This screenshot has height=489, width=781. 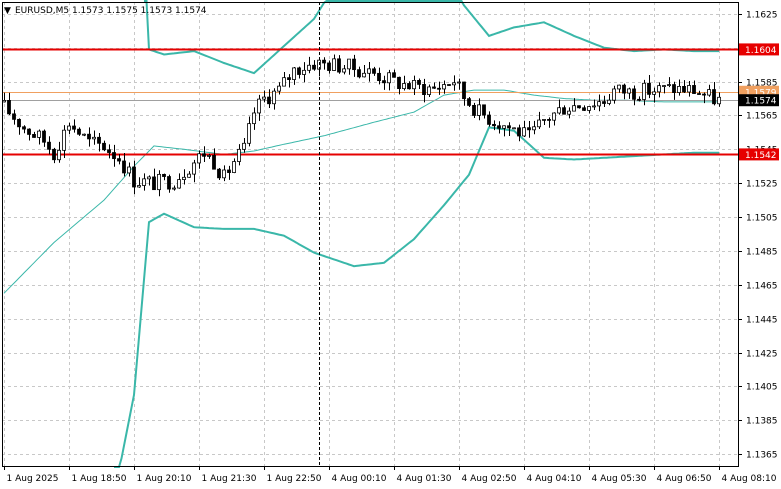 I want to click on support-badge-label: 1.1542, so click(x=761, y=156).